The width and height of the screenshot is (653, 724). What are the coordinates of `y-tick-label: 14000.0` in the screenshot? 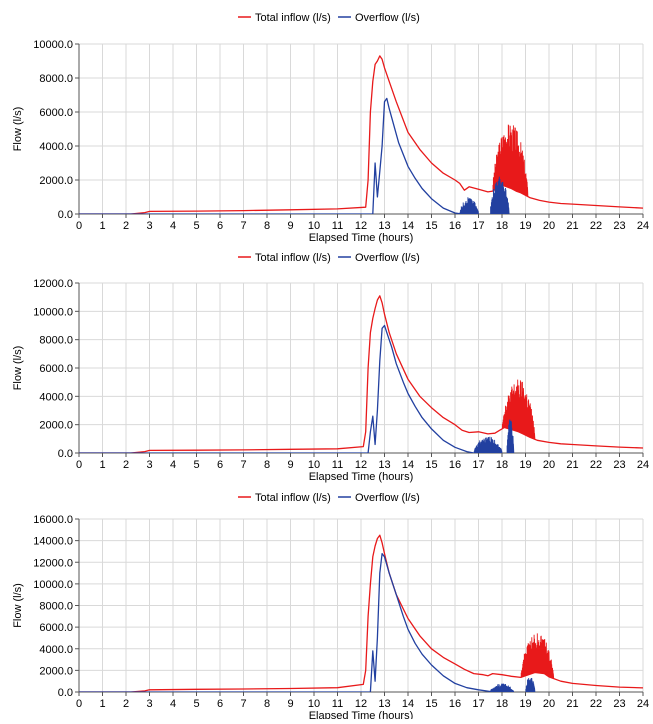 It's located at (53, 542).